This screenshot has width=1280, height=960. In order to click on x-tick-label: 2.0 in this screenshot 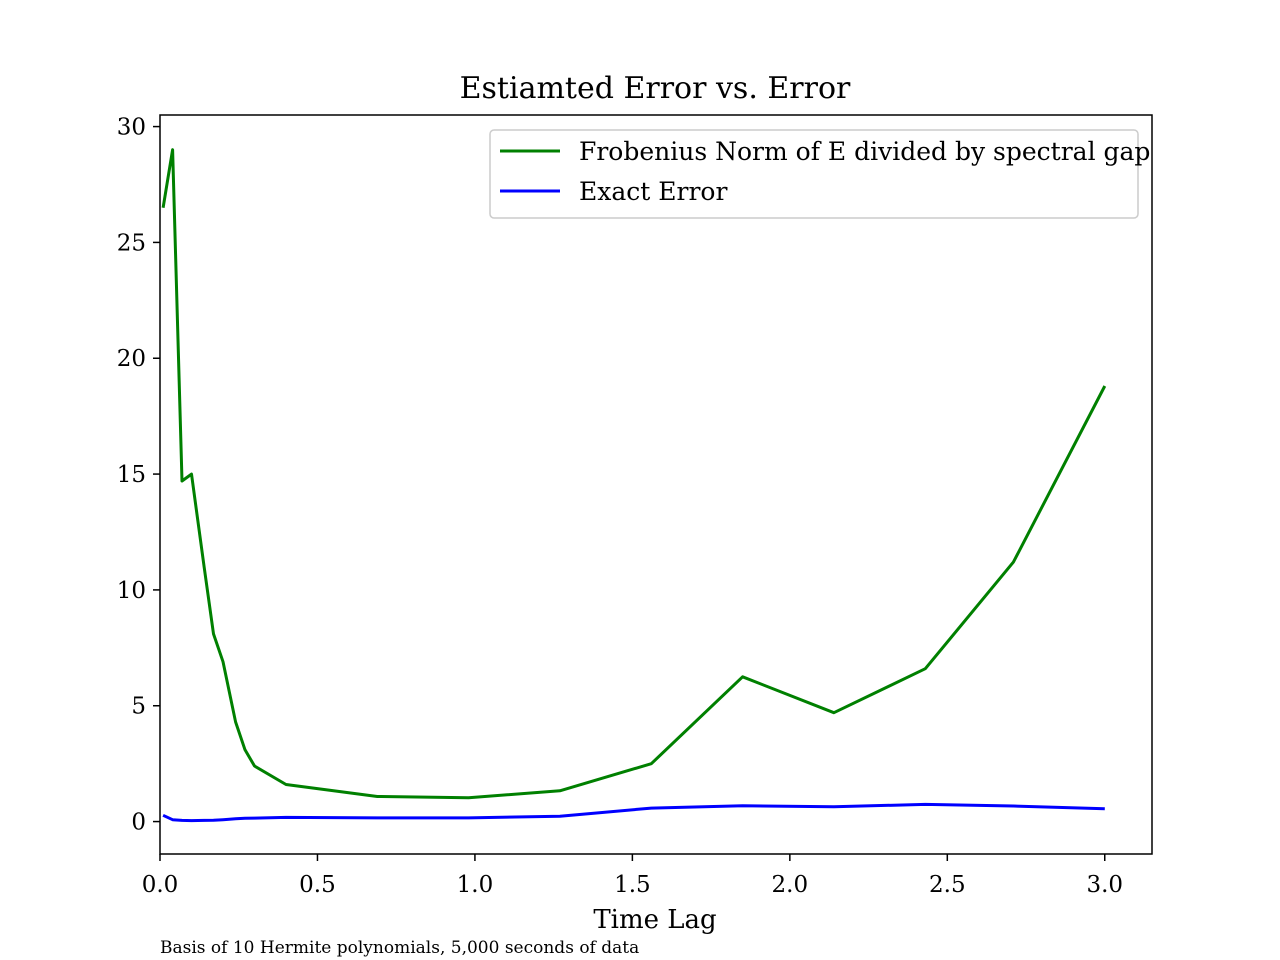, I will do `click(790, 885)`.